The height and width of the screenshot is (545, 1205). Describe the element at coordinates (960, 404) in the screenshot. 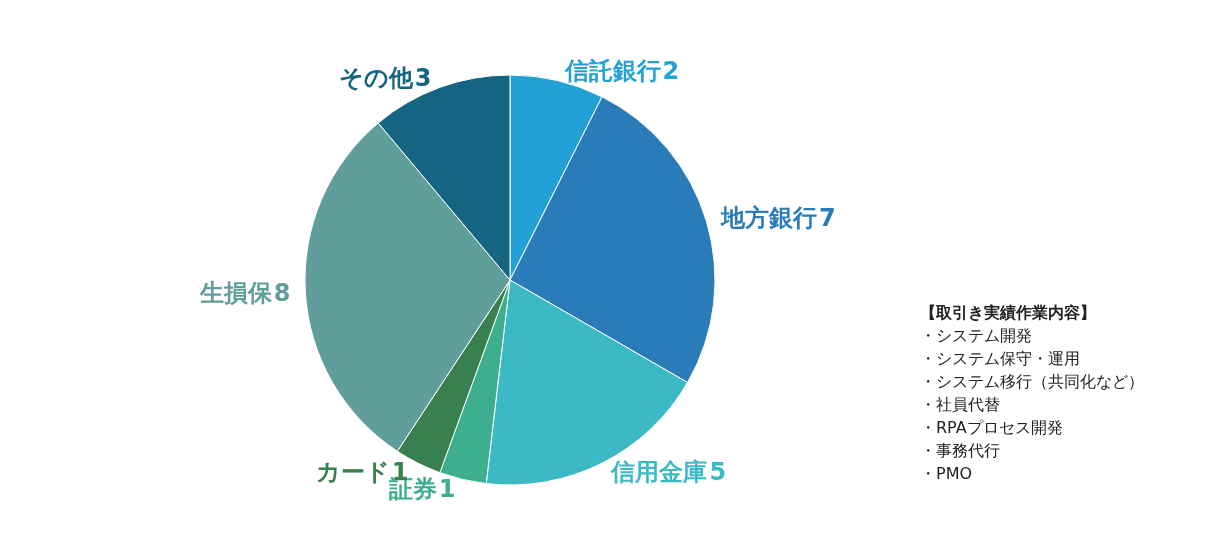

I see `text: ・社員代替` at that location.